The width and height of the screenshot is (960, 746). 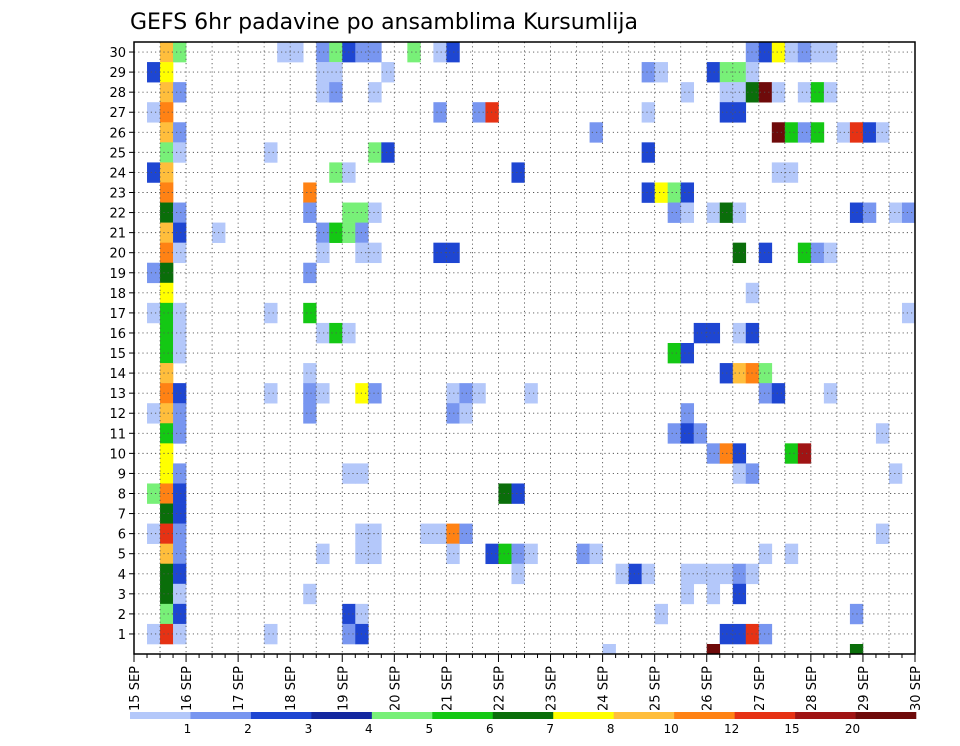 What do you see at coordinates (117, 294) in the screenshot?
I see `y-tick-label: 18` at bounding box center [117, 294].